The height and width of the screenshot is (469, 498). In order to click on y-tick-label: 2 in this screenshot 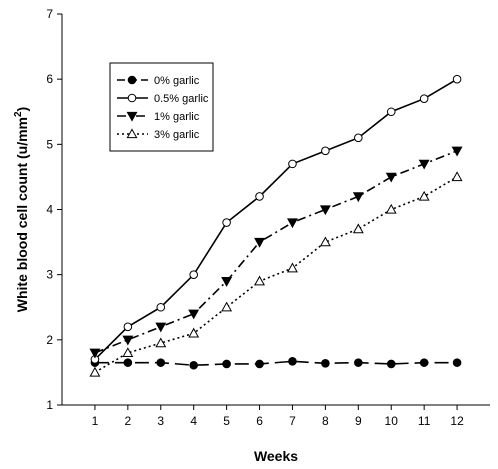, I will do `click(49, 340)`.